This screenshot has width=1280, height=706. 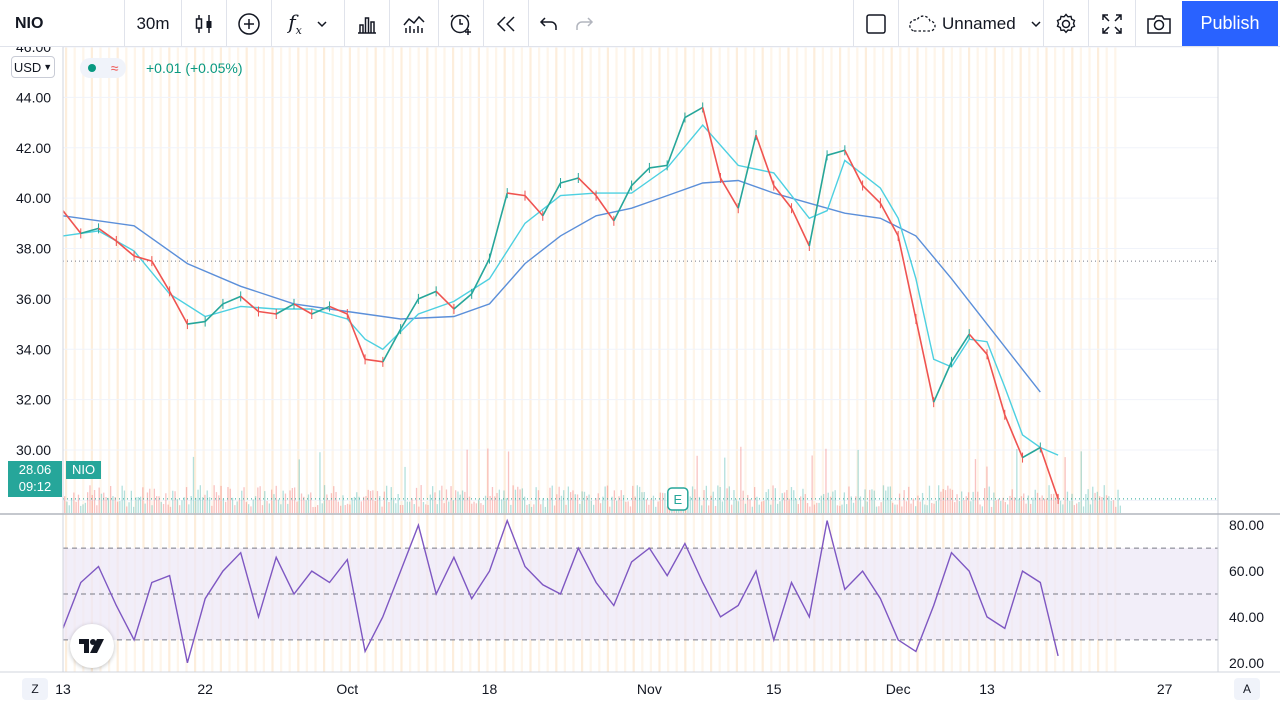 I want to click on publish-label: Publish, so click(x=1230, y=23).